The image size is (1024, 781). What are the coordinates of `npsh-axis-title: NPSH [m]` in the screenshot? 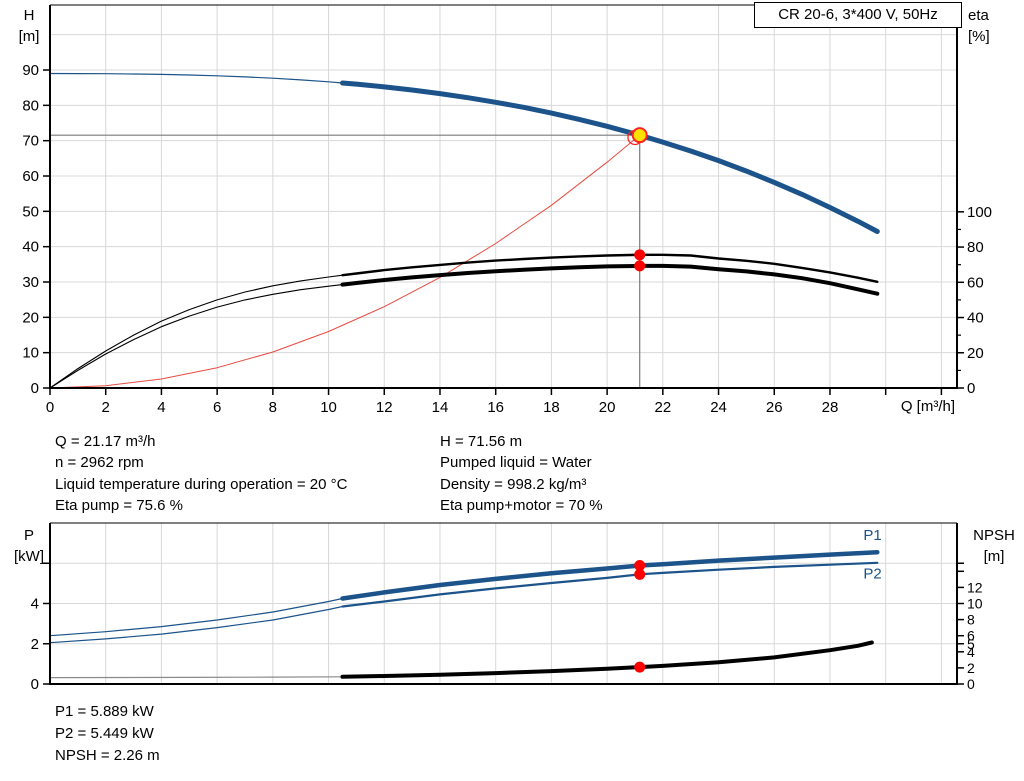 It's located at (994, 546).